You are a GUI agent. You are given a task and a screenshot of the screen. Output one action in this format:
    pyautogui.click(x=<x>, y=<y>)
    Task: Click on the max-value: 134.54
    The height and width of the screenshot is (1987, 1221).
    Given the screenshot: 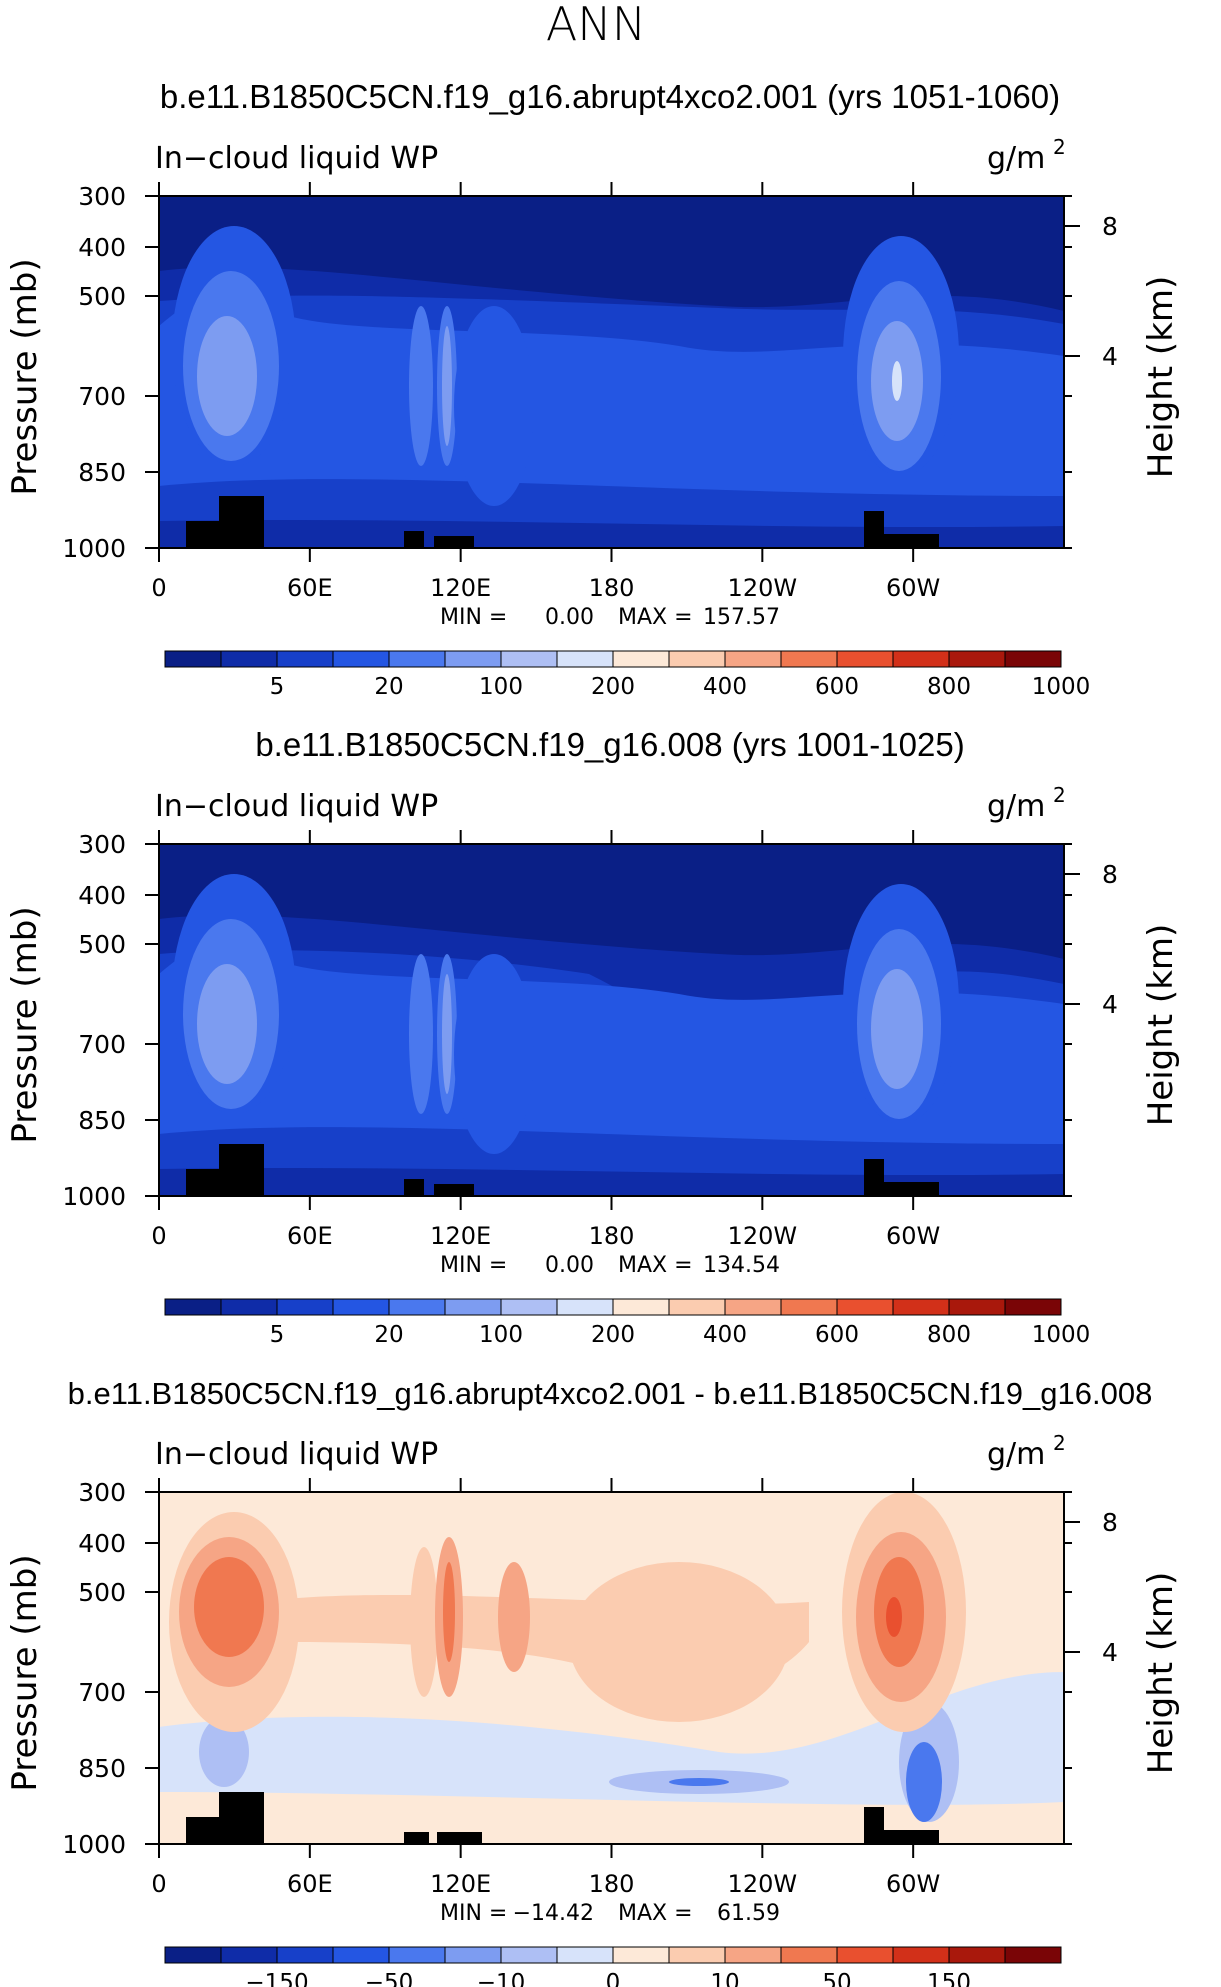 What is the action you would take?
    pyautogui.click(x=741, y=1265)
    